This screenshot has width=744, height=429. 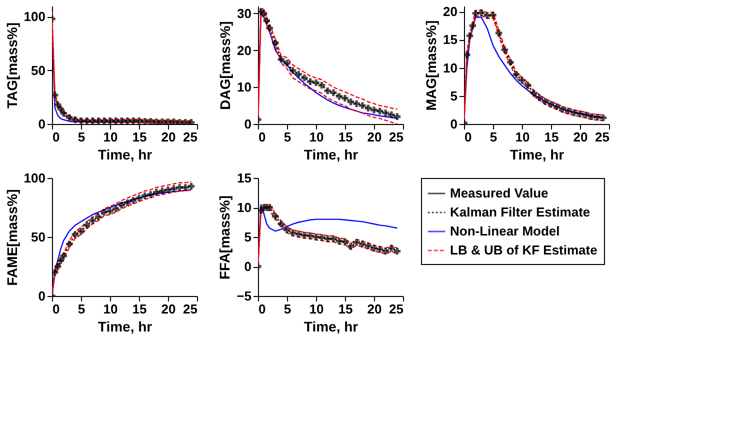 I want to click on y-axis-title: DAG[mass%], so click(x=225, y=65).